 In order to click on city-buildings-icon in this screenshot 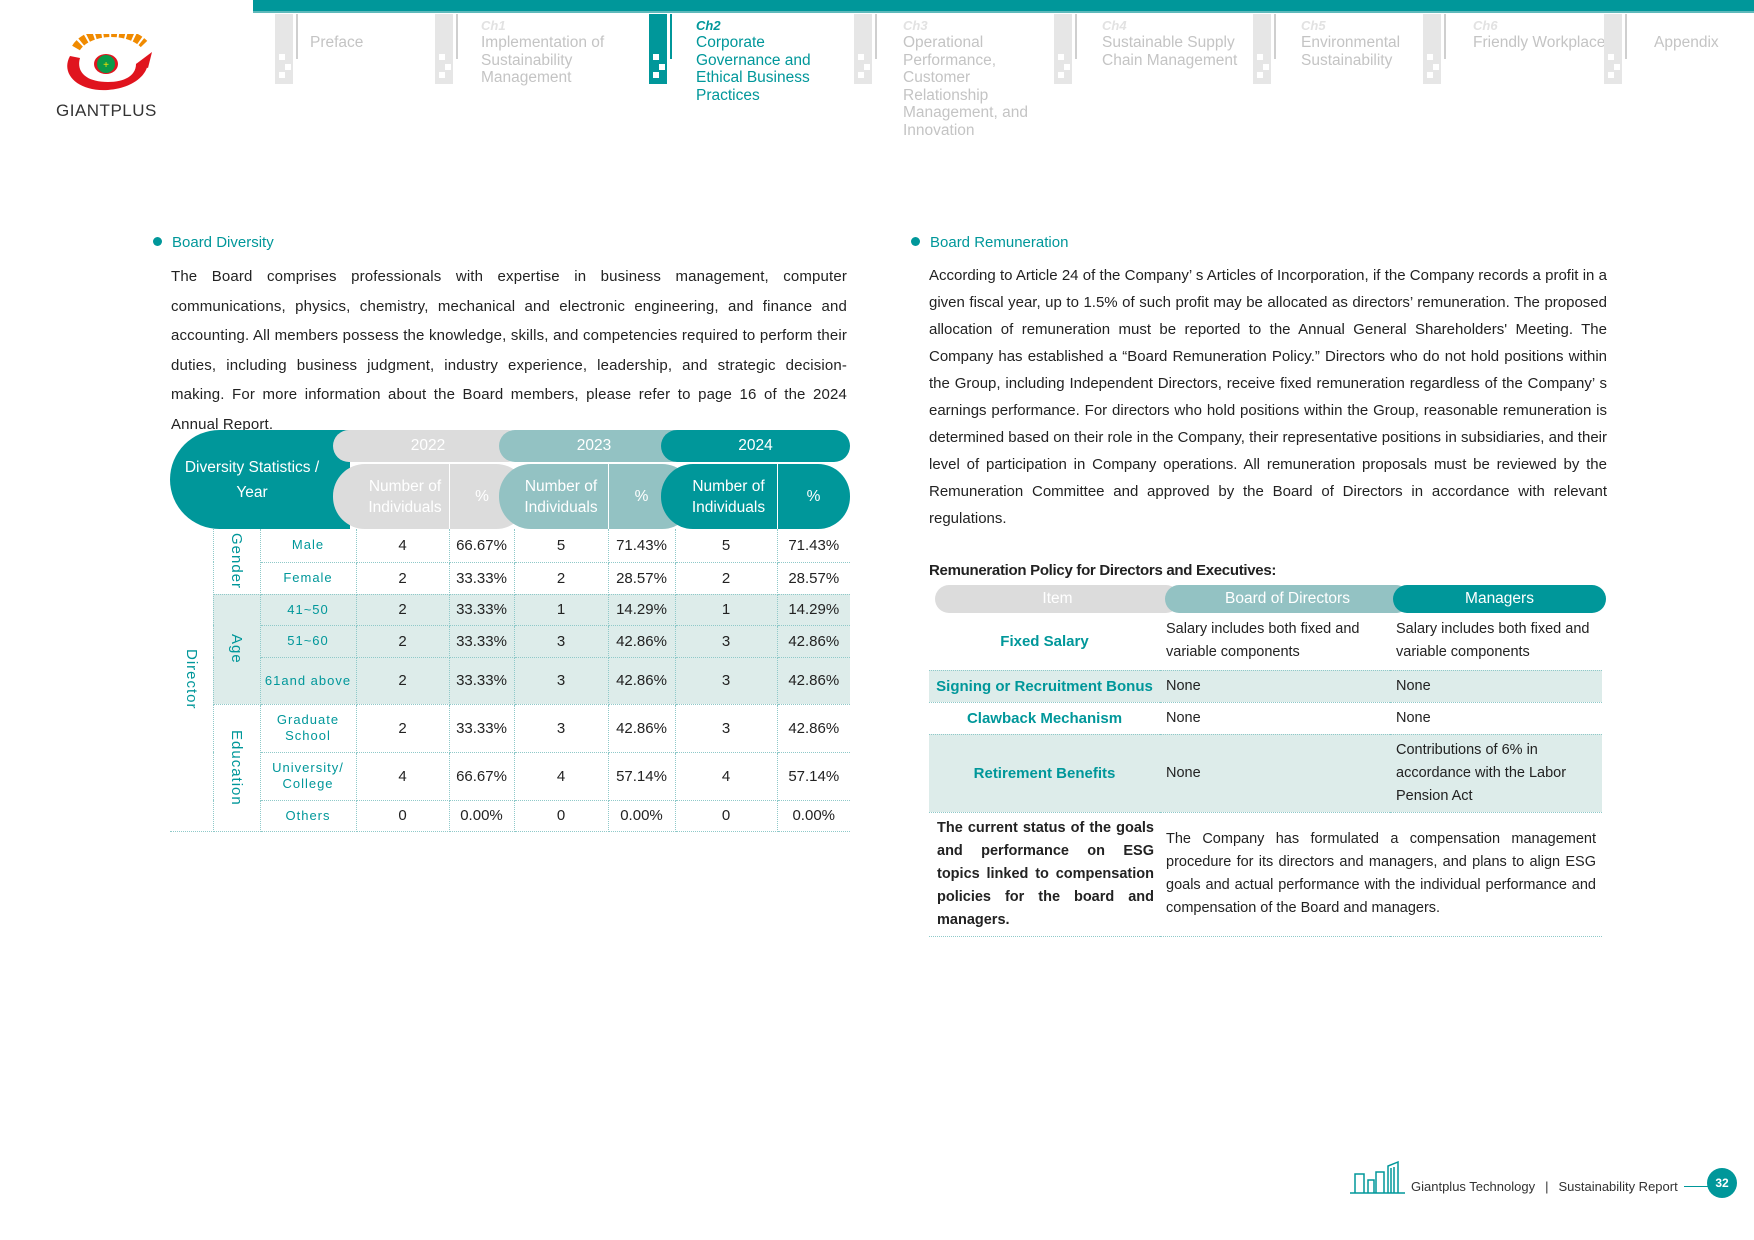, I will do `click(1377, 1177)`.